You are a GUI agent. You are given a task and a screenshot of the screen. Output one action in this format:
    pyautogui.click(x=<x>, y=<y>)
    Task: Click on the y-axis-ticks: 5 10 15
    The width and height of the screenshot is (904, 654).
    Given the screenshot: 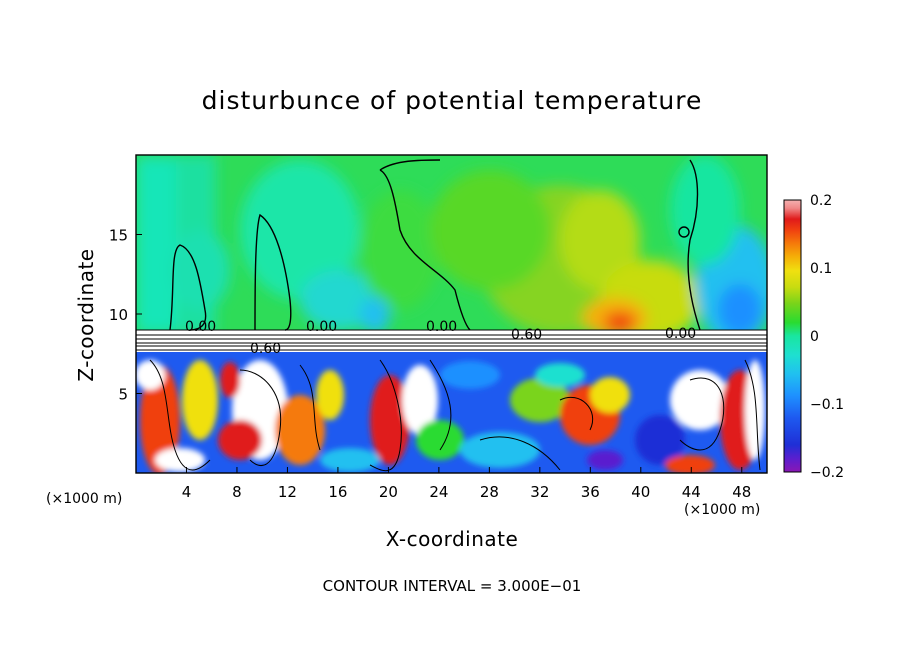 What is the action you would take?
    pyautogui.click(x=125, y=315)
    